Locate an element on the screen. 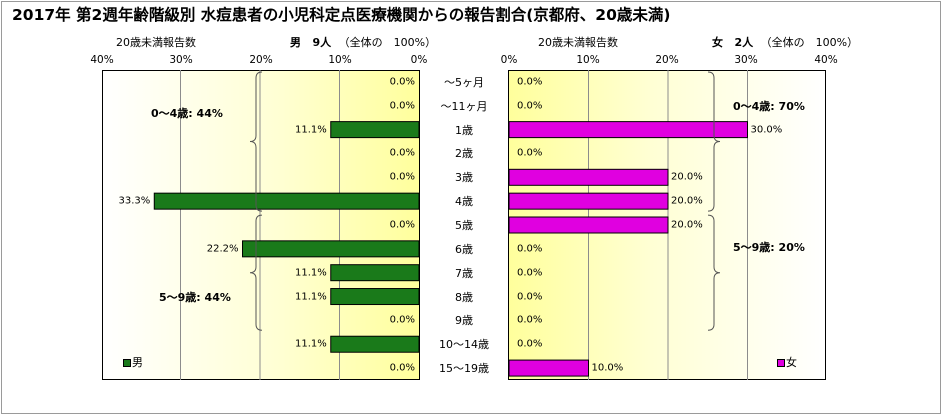 Image resolution: width=944 pixels, height=417 pixels. female-legend-swatch is located at coordinates (781, 363).